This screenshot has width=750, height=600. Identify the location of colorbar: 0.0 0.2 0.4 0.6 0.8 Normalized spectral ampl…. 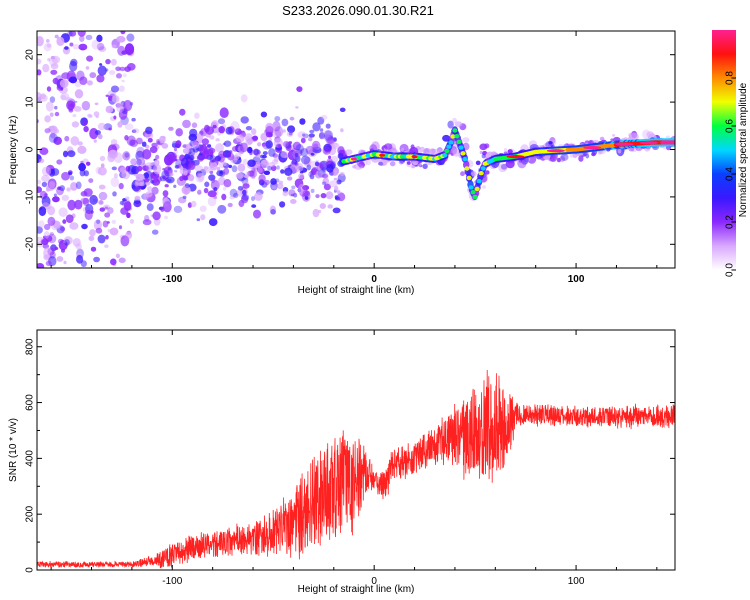
(730, 153).